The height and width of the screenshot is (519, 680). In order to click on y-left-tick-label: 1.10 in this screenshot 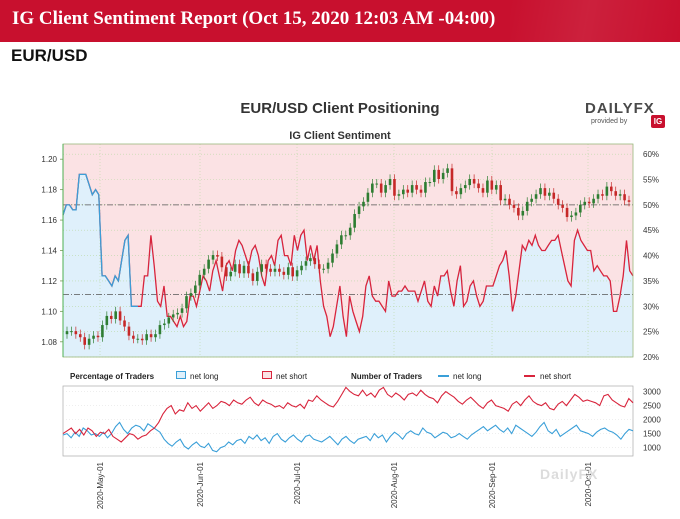, I will do `click(49, 311)`.